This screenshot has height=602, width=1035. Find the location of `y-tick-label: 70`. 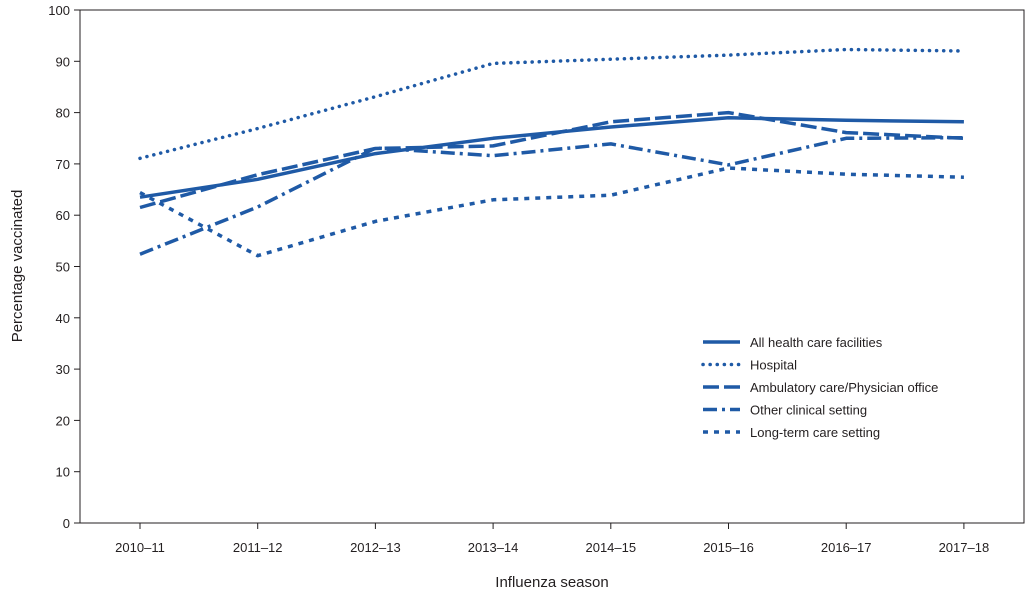

y-tick-label: 70 is located at coordinates (63, 164).